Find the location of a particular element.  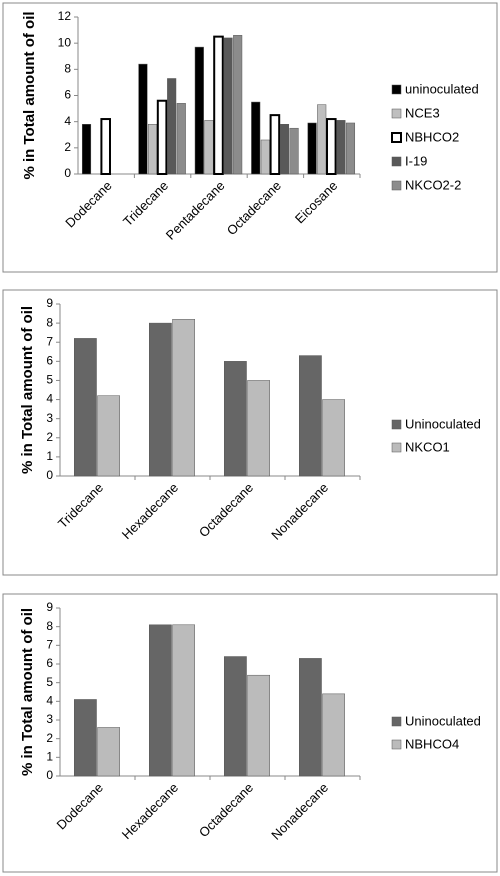

legend-label: NKCO1 is located at coordinates (427, 446).